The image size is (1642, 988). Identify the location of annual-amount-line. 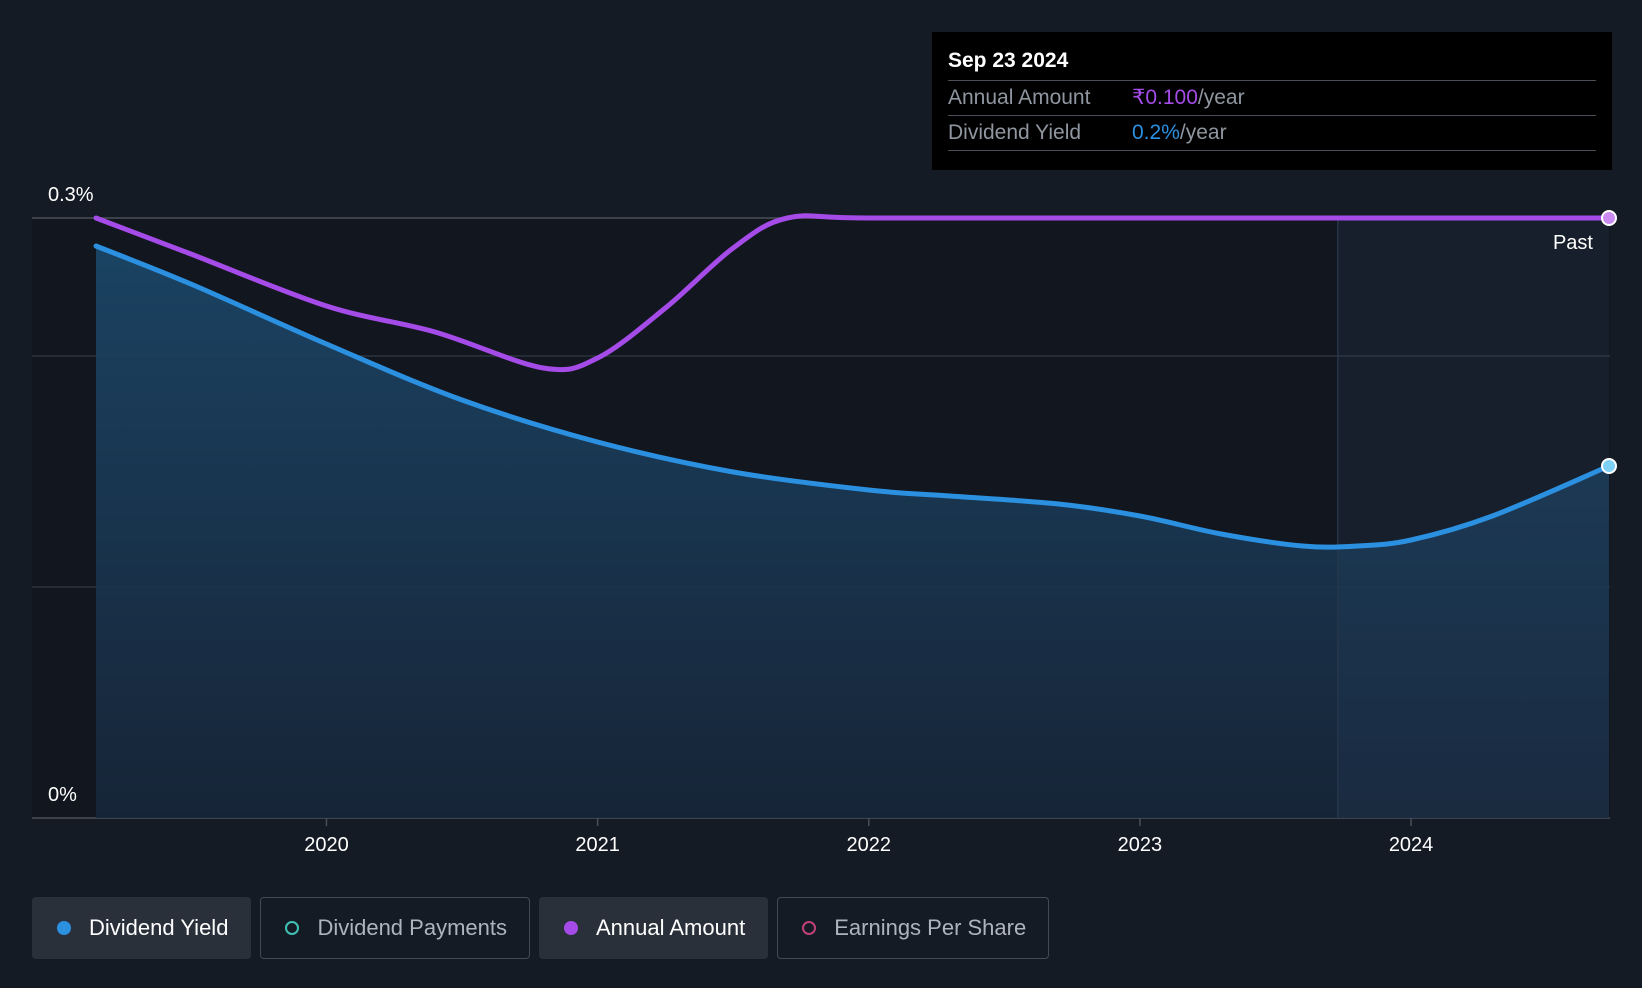
(852, 293).